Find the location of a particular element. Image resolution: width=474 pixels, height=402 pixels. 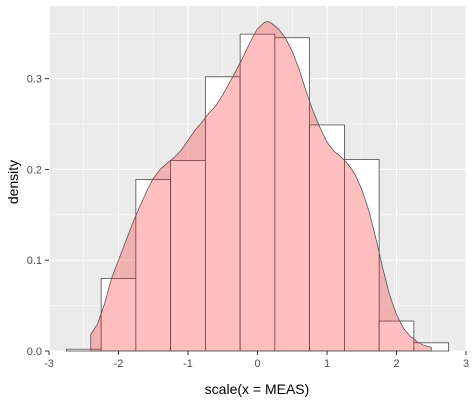

x-tick-label: 0 is located at coordinates (257, 364).